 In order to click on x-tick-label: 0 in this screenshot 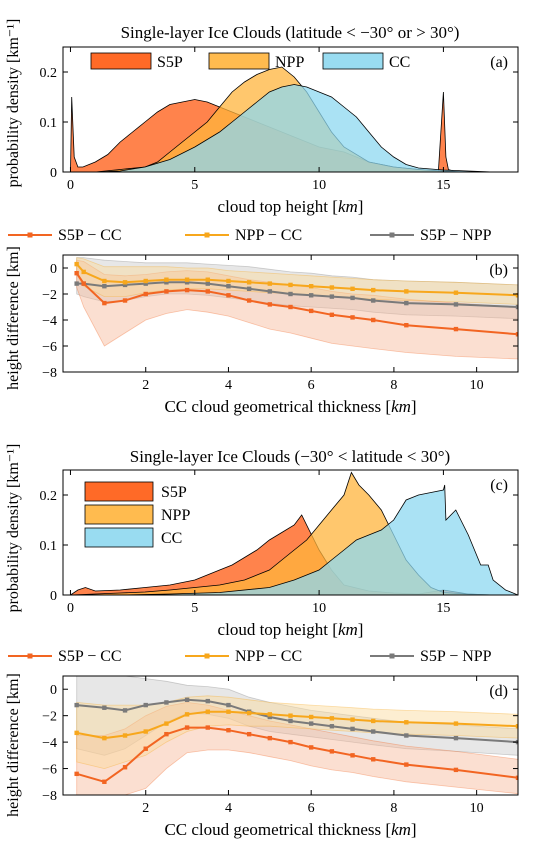, I will do `click(70, 608)`.